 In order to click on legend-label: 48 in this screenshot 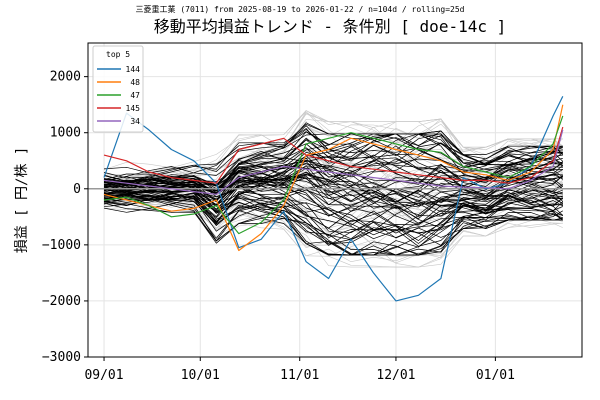, I will do `click(135, 82)`.